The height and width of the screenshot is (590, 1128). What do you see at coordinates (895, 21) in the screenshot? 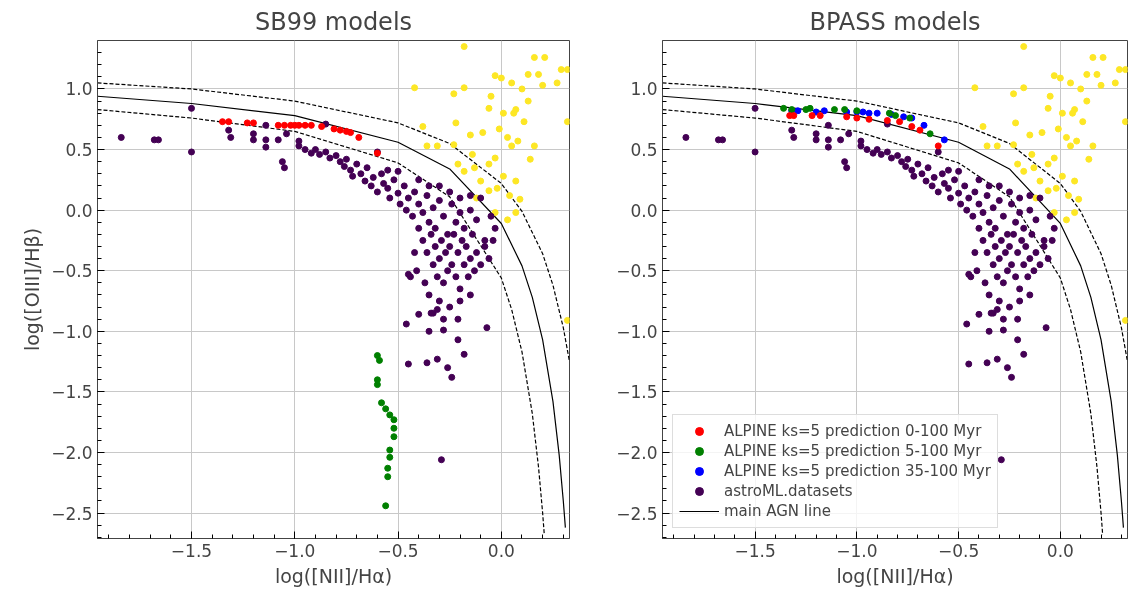
I see `chart-title: BPASS models` at bounding box center [895, 21].